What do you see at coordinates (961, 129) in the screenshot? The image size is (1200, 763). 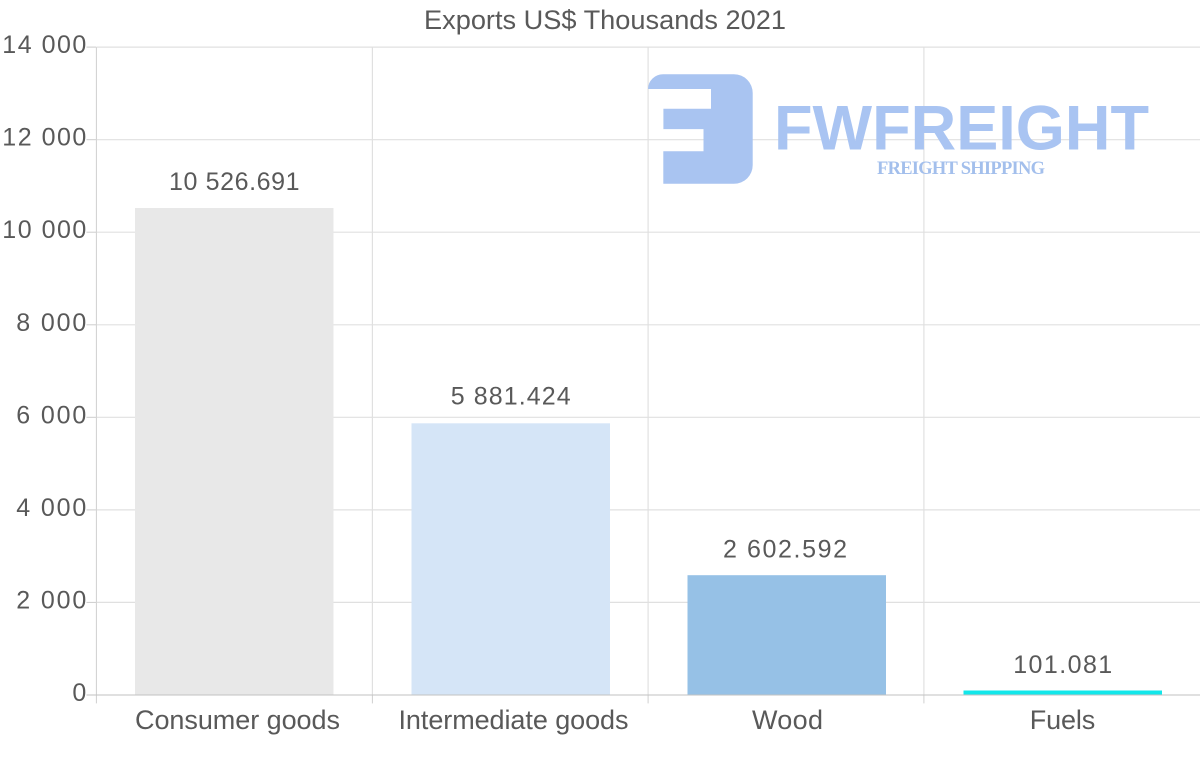 I see `svg-text: FWFREIGHT` at bounding box center [961, 129].